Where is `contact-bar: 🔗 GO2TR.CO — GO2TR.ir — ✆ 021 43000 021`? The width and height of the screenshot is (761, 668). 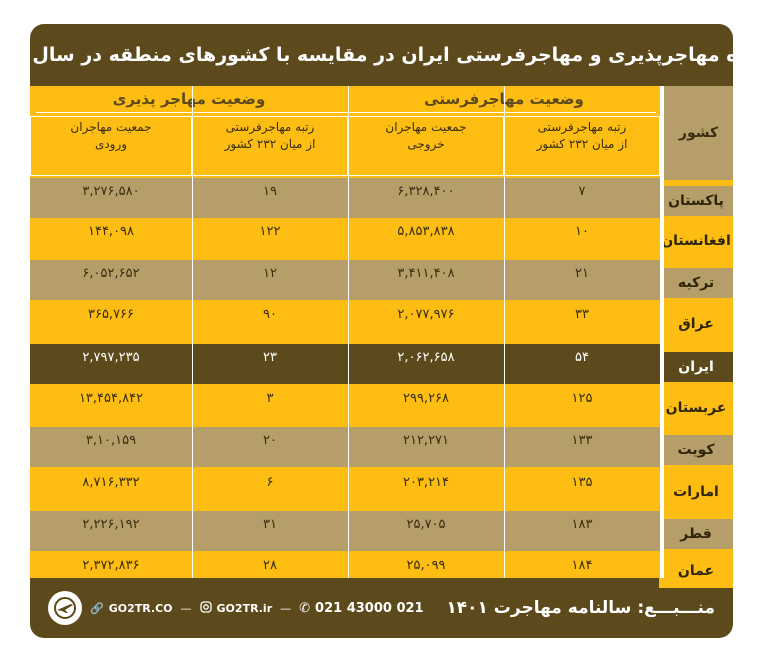 contact-bar: 🔗 GO2TR.CO — GO2TR.ir — ✆ 021 43000 021 is located at coordinates (236, 608).